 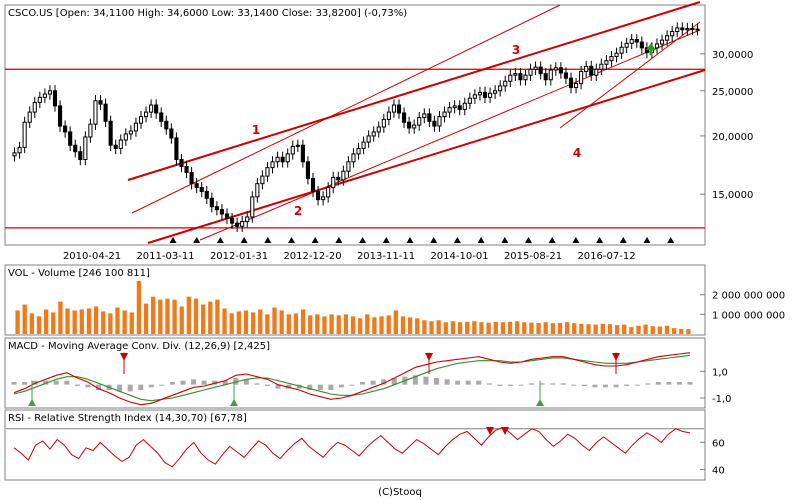 I want to click on volume-y-tick-label: 2 000 000 000, so click(x=748, y=296).